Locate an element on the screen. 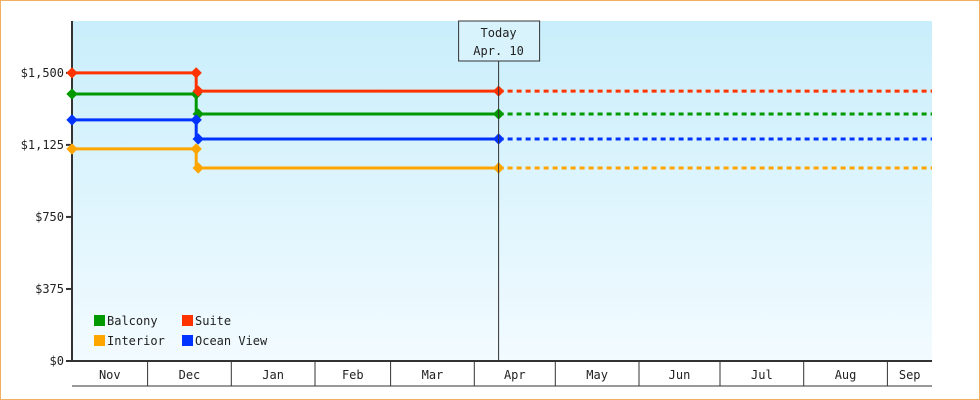  today-date: Apr. 10 is located at coordinates (498, 51).